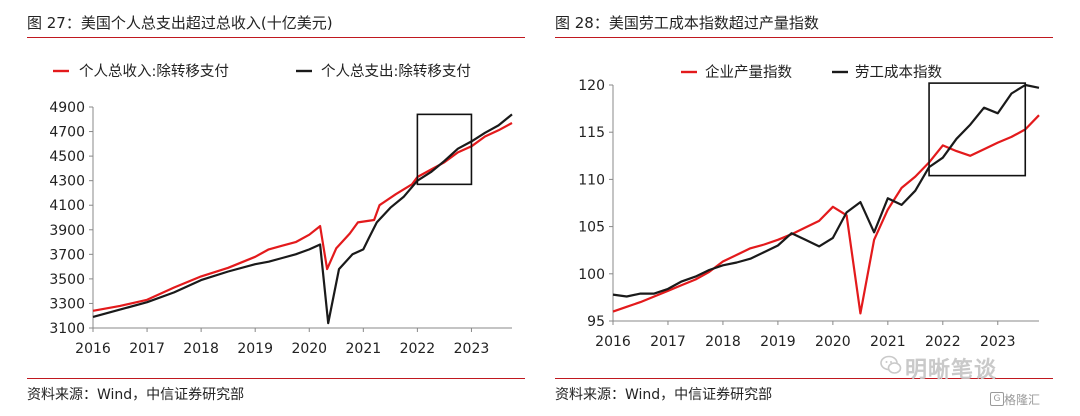 This screenshot has height=416, width=1080. What do you see at coordinates (898, 72) in the screenshot?
I see `legend-label: 劳工成本指数` at bounding box center [898, 72].